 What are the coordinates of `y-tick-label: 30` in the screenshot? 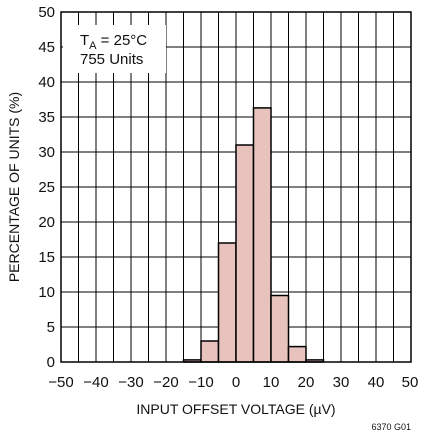 It's located at (46, 152).